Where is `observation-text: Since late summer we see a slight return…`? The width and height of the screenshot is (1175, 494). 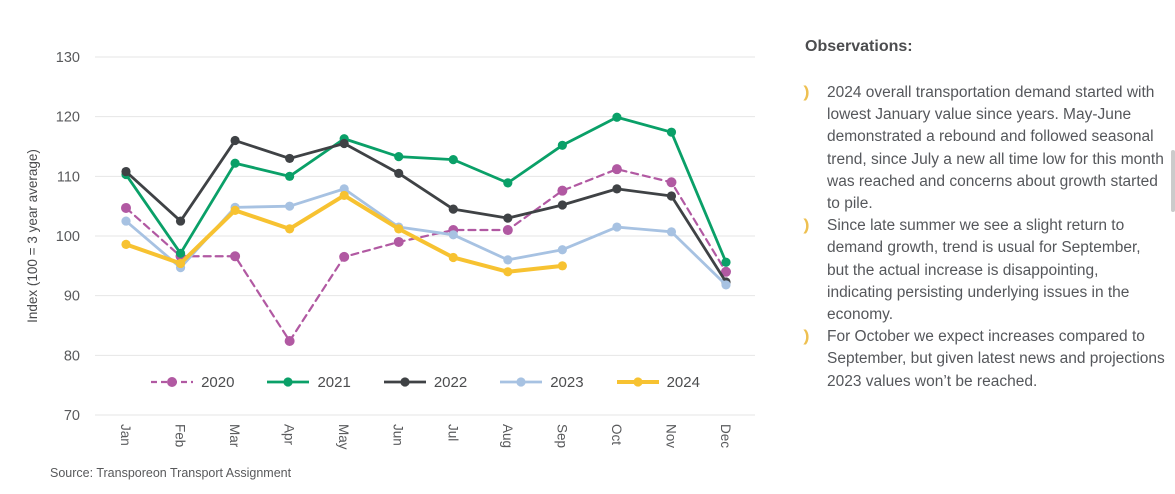 observation-text: Since late summer we see a slight return… is located at coordinates (984, 270).